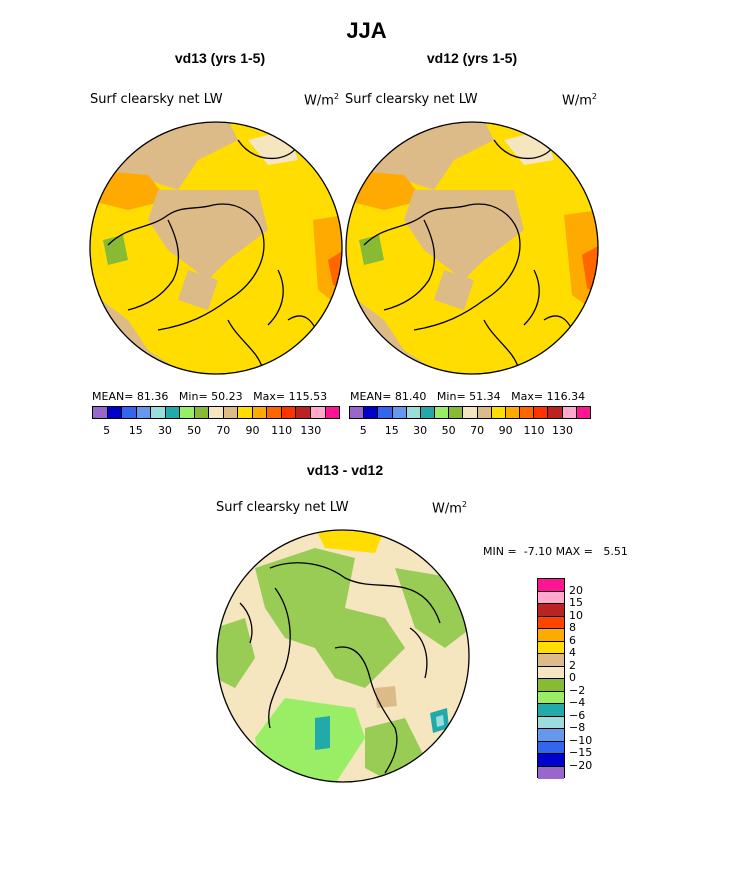 The height and width of the screenshot is (882, 733). Describe the element at coordinates (454, 290) in the screenshot. I see `panel2-land-patch` at that location.